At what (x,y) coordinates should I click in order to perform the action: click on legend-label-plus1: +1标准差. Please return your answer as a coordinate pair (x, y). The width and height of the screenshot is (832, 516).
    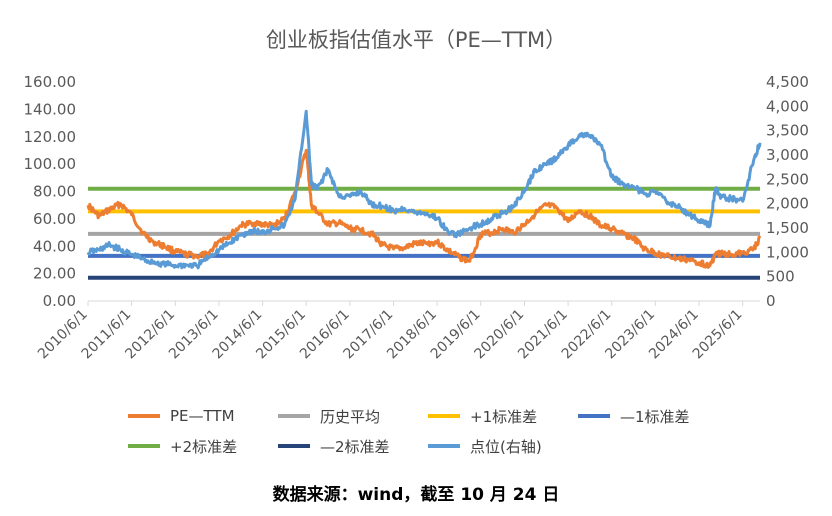
    Looking at the image, I should click on (504, 416).